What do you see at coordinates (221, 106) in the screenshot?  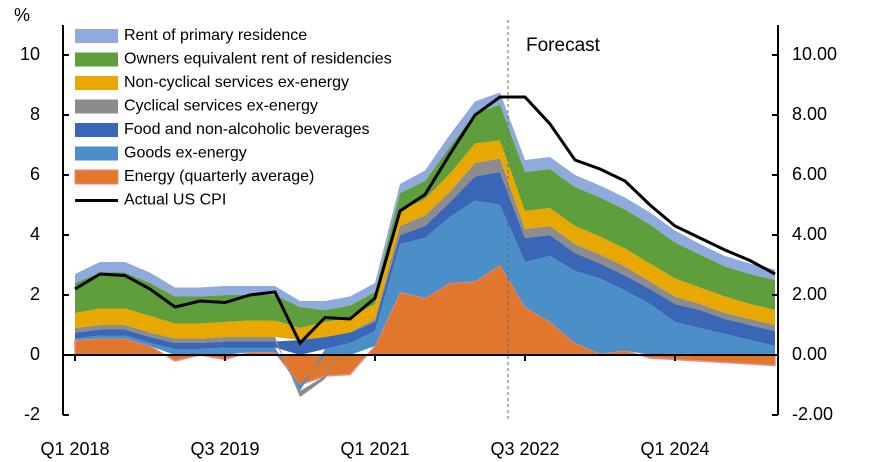 I see `legend-label: Cyclical services ex-energy` at bounding box center [221, 106].